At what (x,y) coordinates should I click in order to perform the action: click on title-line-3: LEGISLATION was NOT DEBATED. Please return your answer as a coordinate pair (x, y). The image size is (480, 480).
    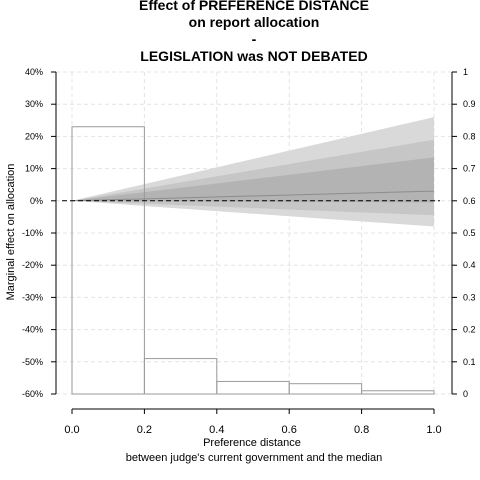
    Looking at the image, I should click on (253, 56).